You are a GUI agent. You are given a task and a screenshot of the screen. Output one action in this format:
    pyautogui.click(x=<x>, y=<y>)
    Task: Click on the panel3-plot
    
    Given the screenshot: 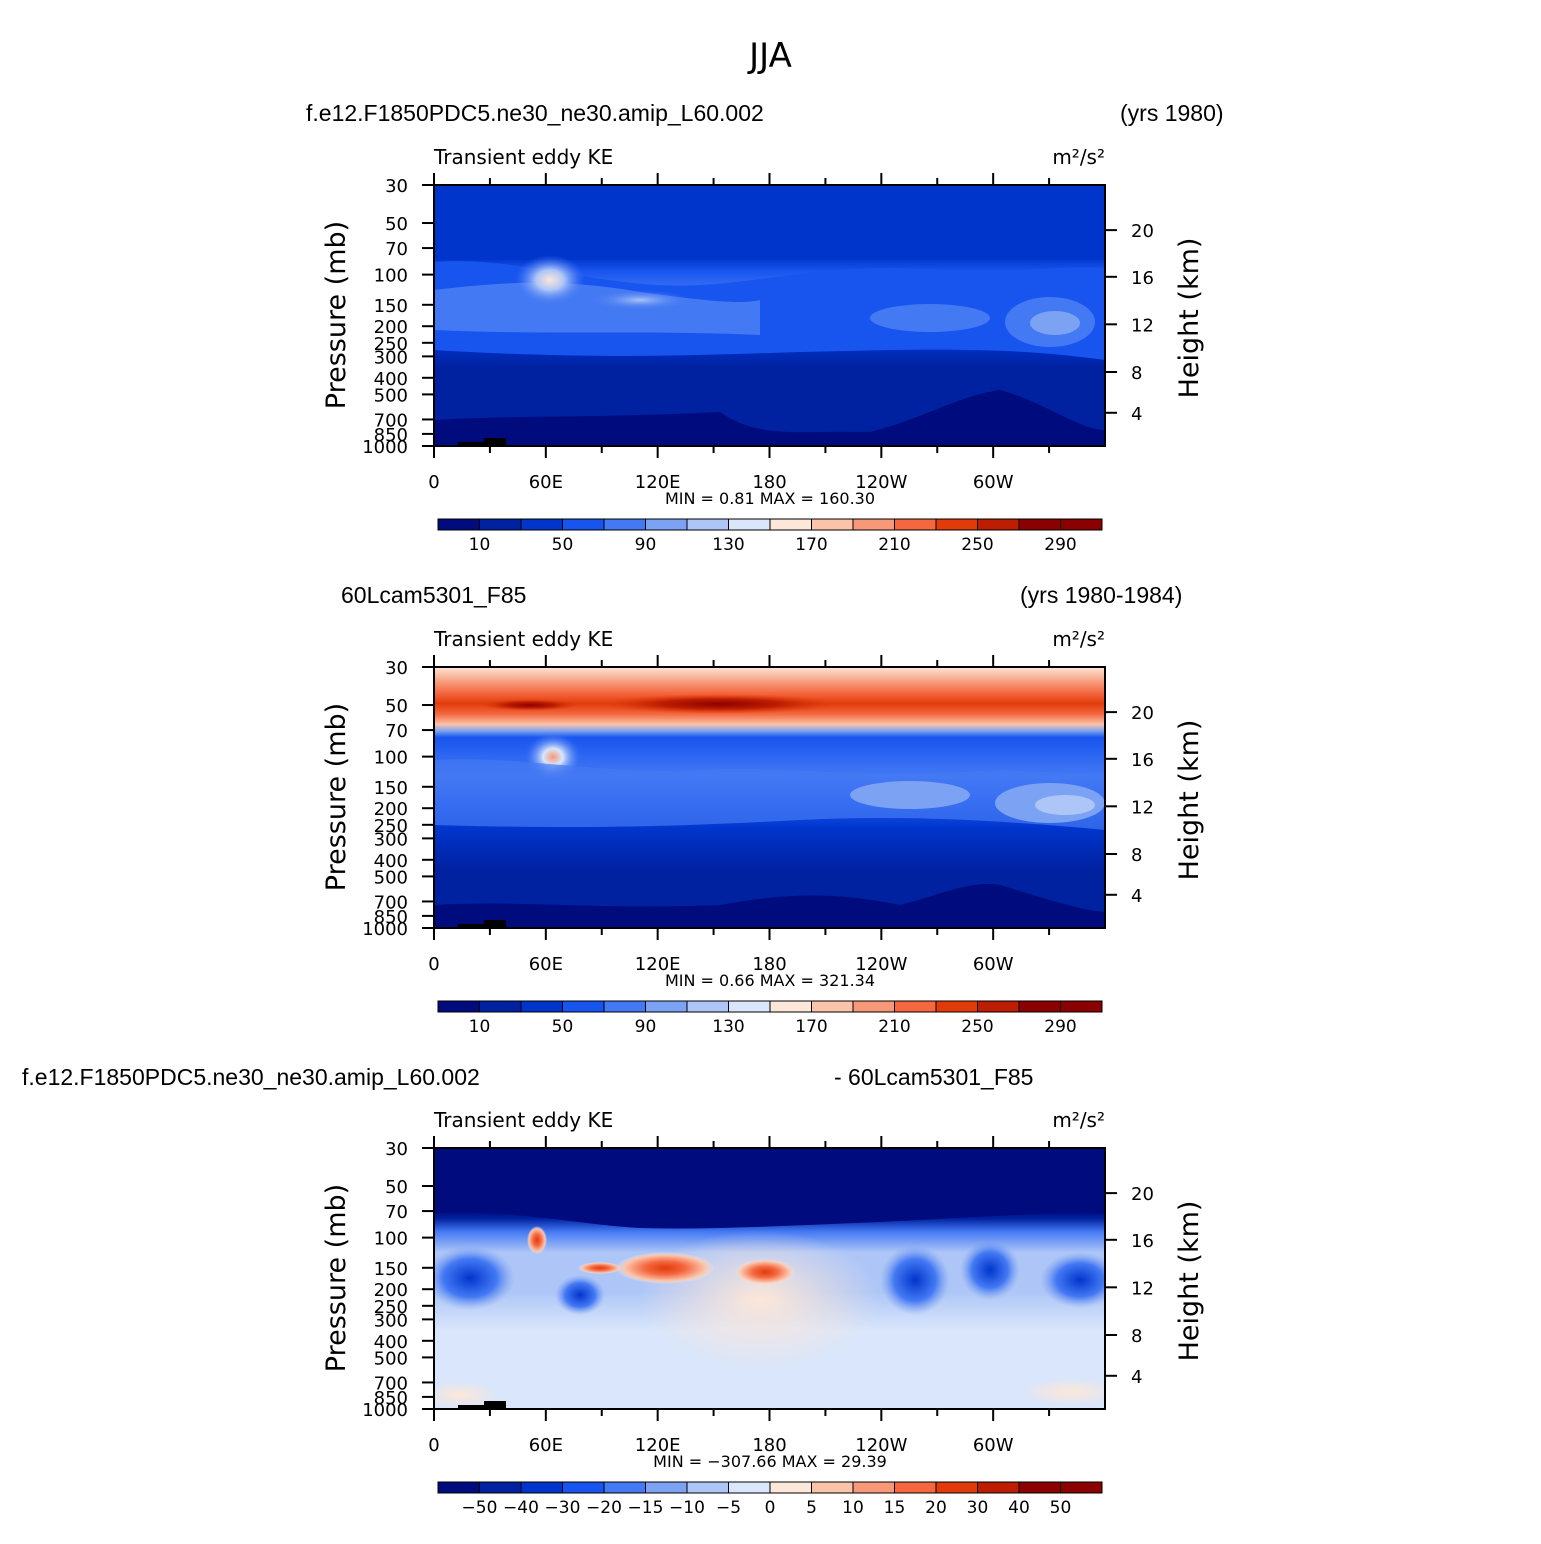 What is the action you would take?
    pyautogui.click(x=769, y=1278)
    